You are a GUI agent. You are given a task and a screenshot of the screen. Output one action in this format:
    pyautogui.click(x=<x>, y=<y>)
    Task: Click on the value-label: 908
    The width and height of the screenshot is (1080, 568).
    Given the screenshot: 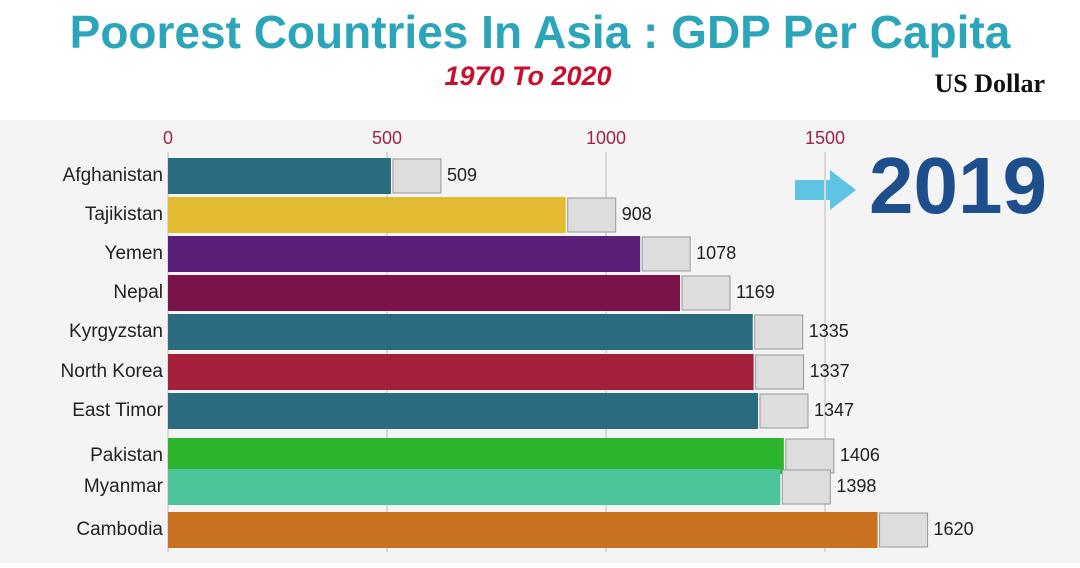 What is the action you would take?
    pyautogui.click(x=637, y=214)
    